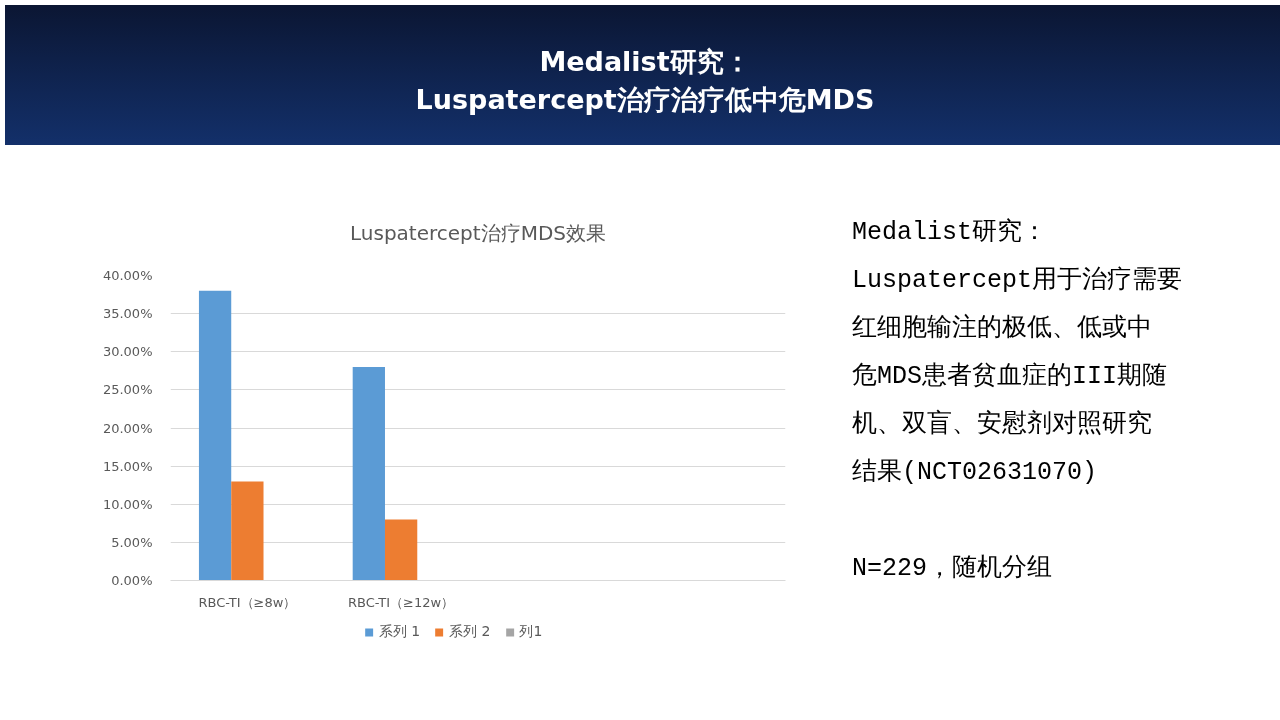 The width and height of the screenshot is (1280, 720). What do you see at coordinates (478, 233) in the screenshot?
I see `chart-title: Luspatercept治疗MDS效果` at bounding box center [478, 233].